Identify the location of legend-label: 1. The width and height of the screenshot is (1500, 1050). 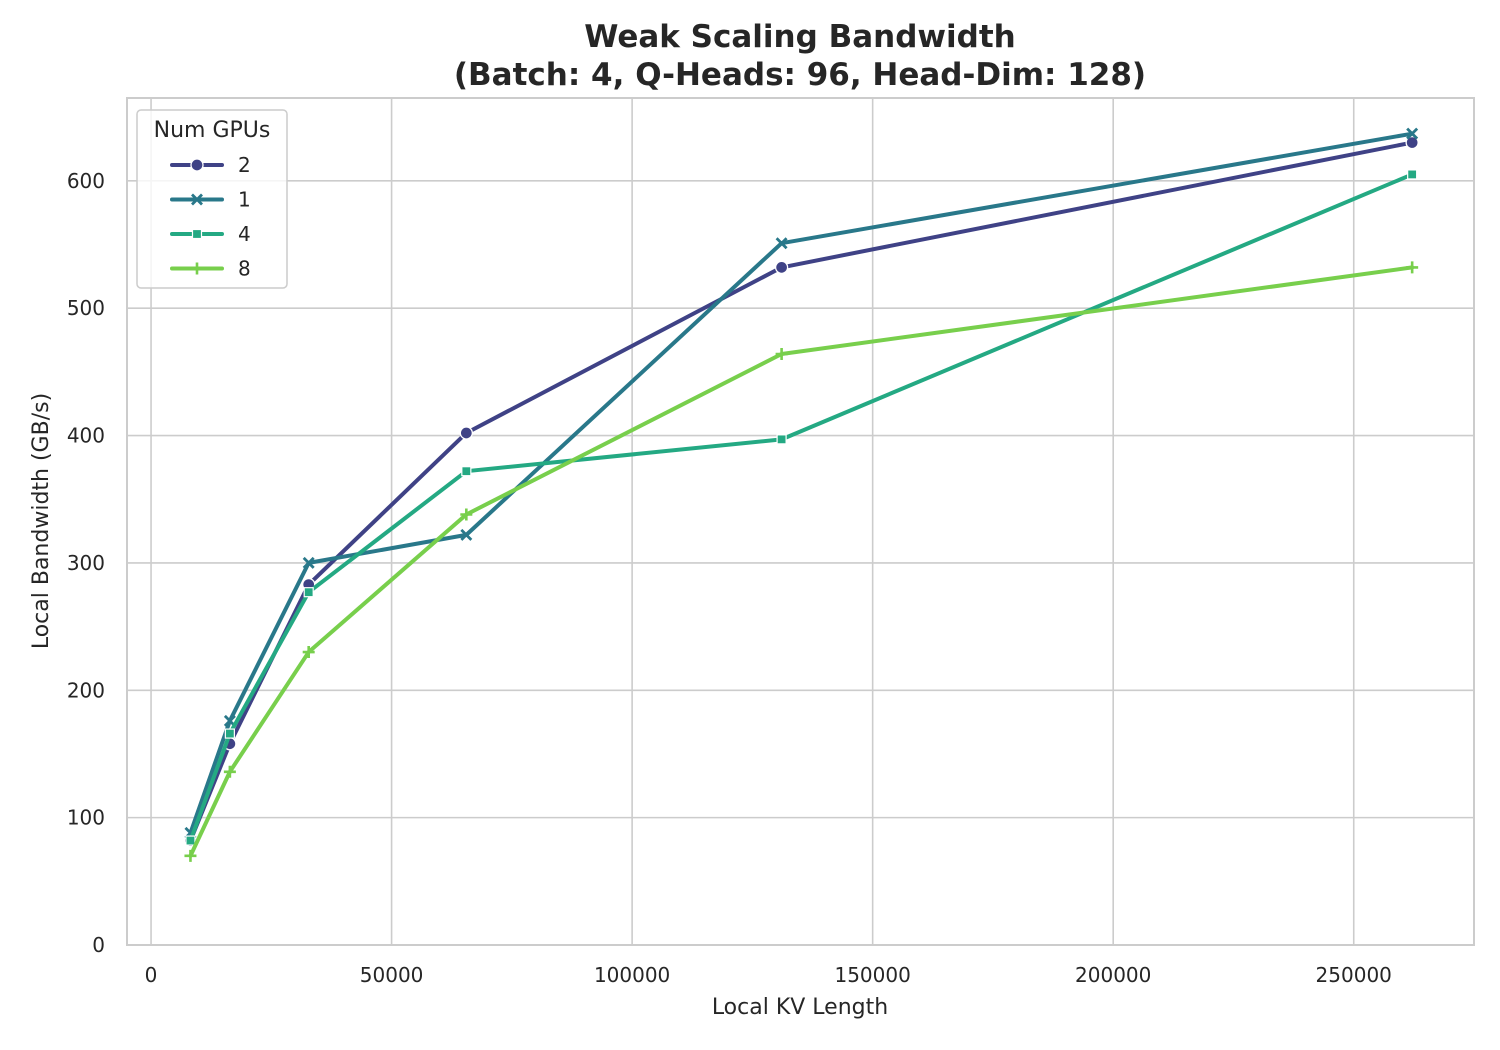
(244, 200).